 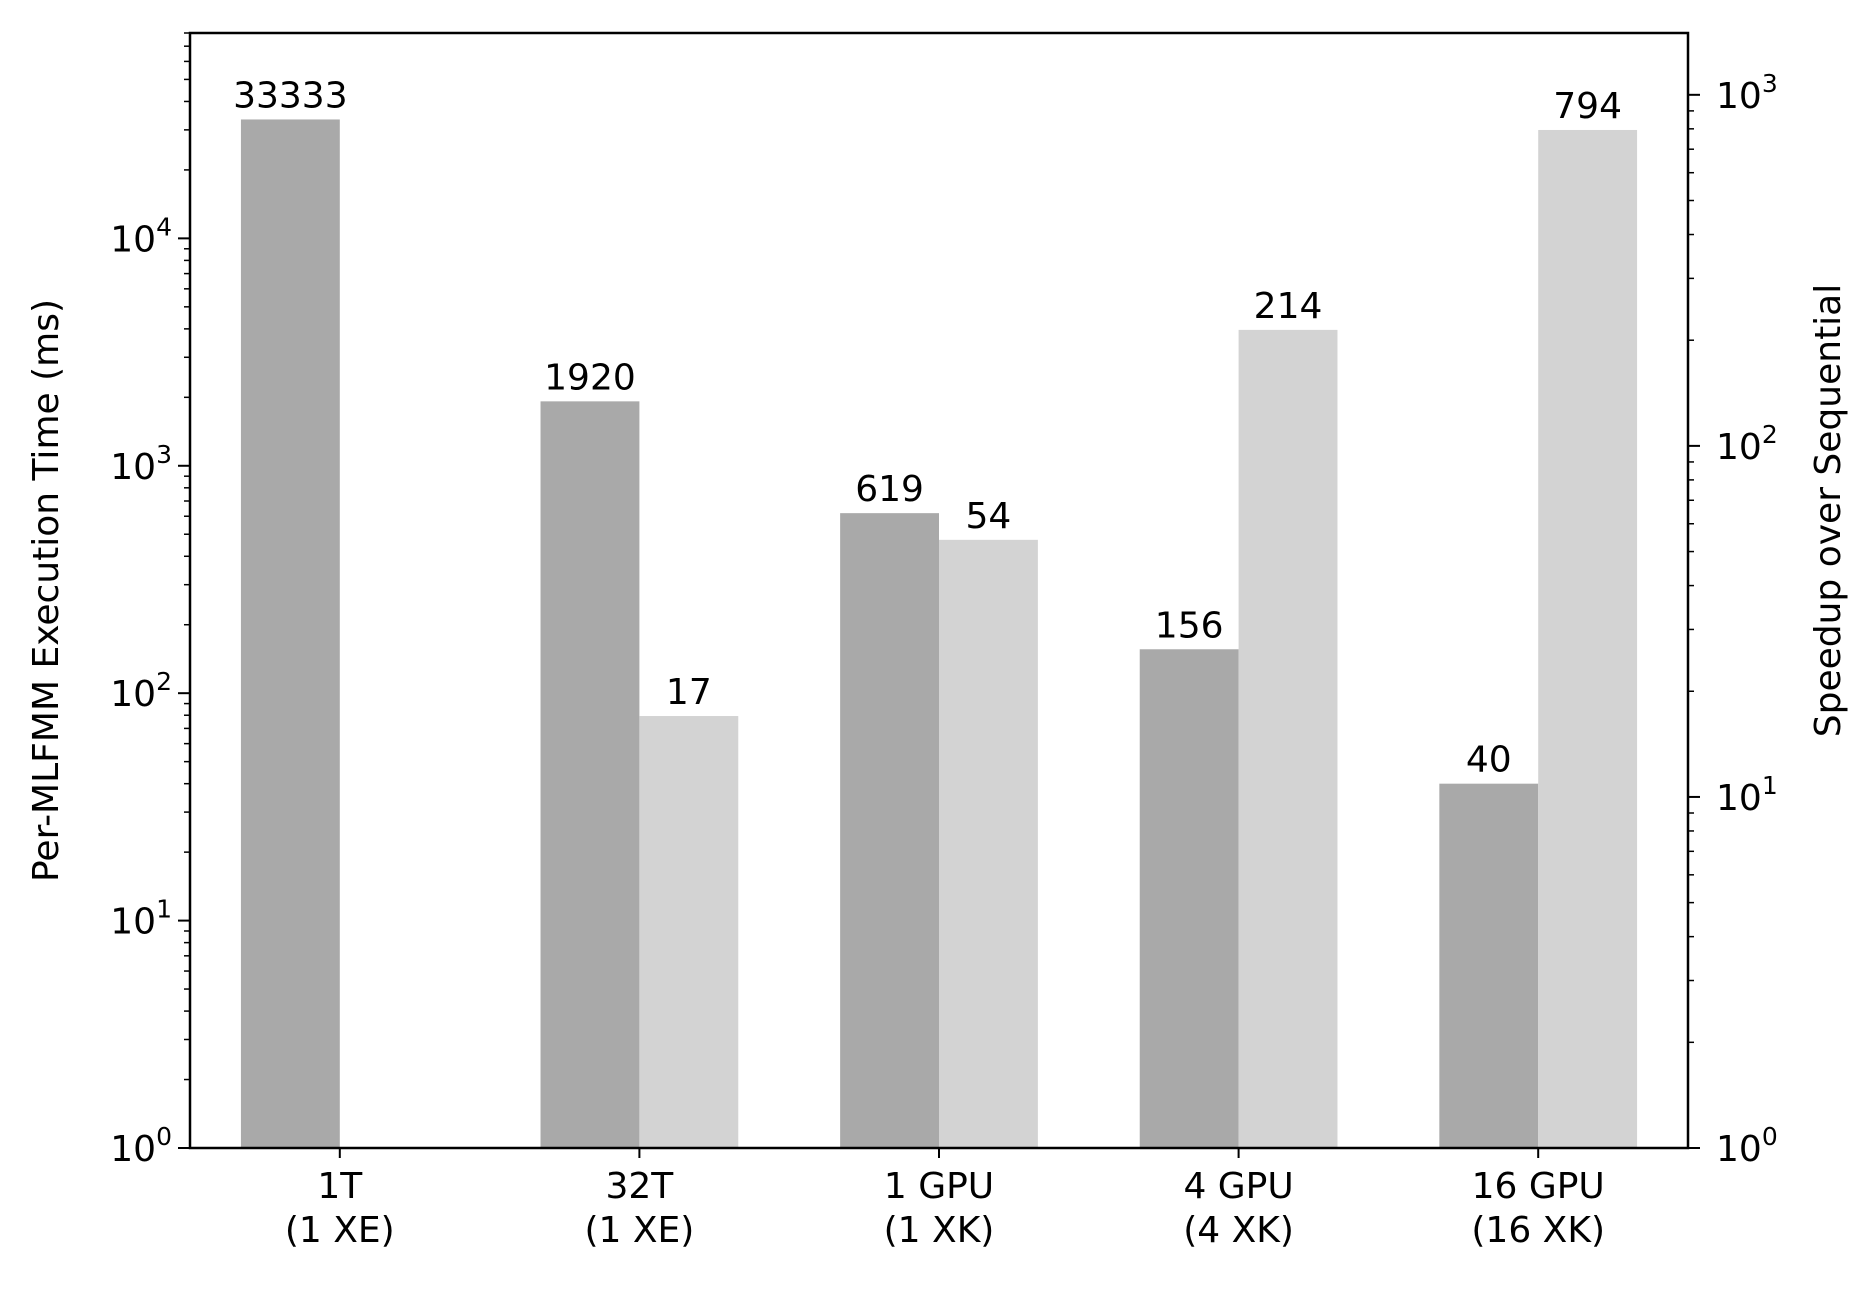 What do you see at coordinates (1238, 1186) in the screenshot?
I see `x-tick-label-4-line-1: 4 GPU` at bounding box center [1238, 1186].